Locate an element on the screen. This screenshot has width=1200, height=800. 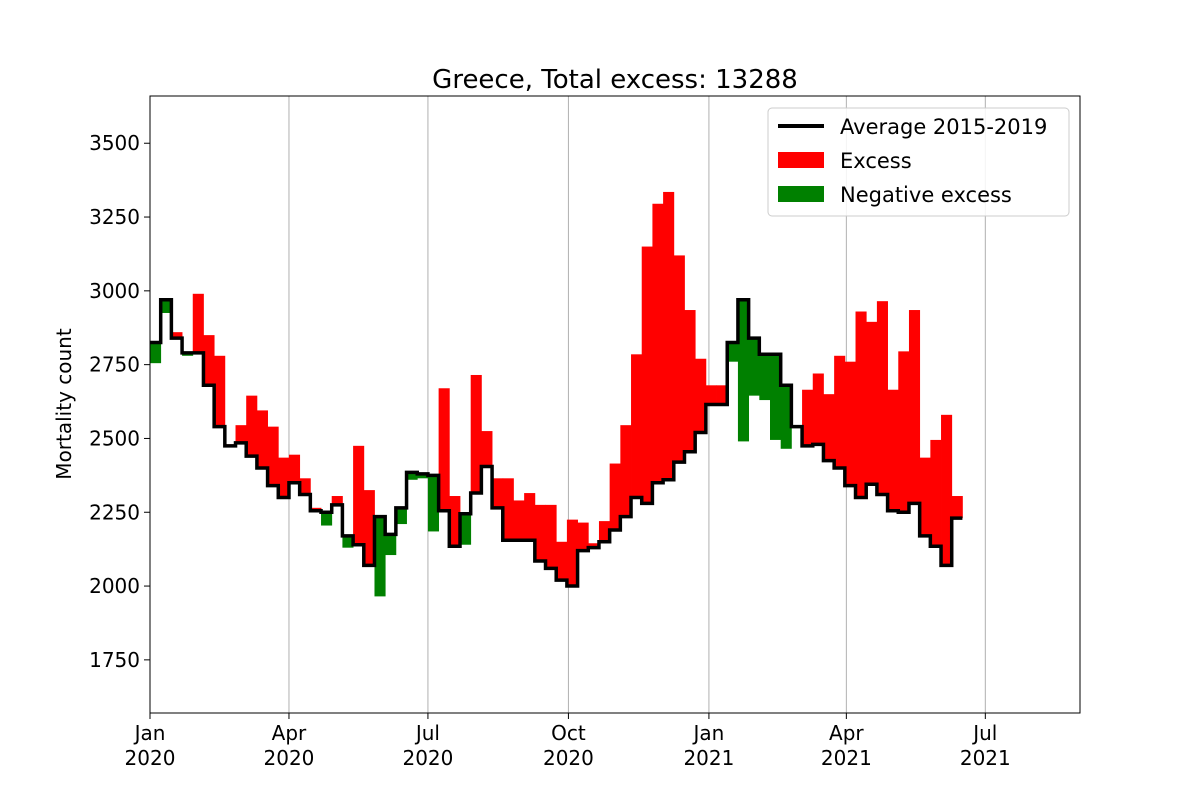
x-tick-year-2: 2020 is located at coordinates (427, 758).